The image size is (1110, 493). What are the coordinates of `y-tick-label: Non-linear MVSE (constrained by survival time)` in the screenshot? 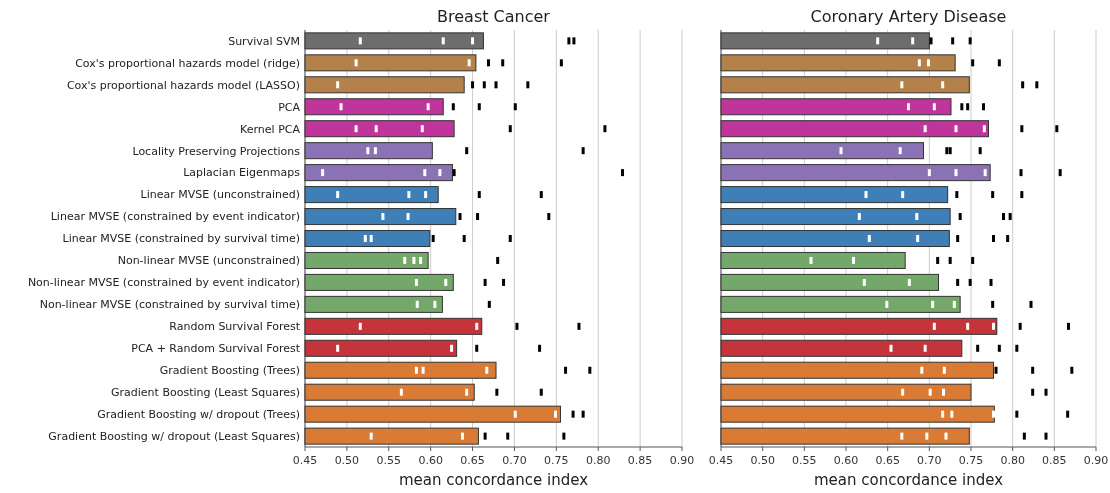 It's located at (169, 305).